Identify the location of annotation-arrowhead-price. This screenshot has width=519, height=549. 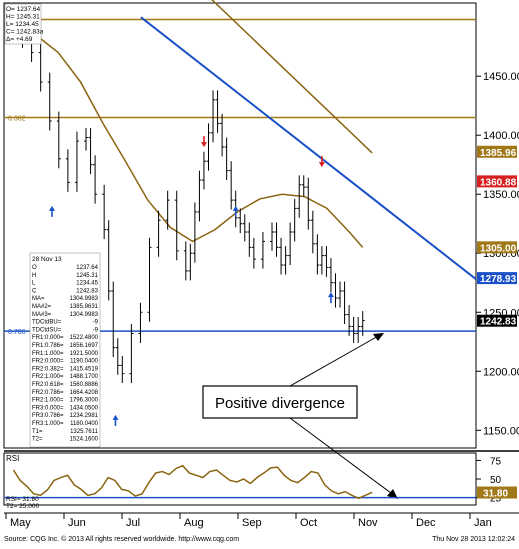
(378, 337).